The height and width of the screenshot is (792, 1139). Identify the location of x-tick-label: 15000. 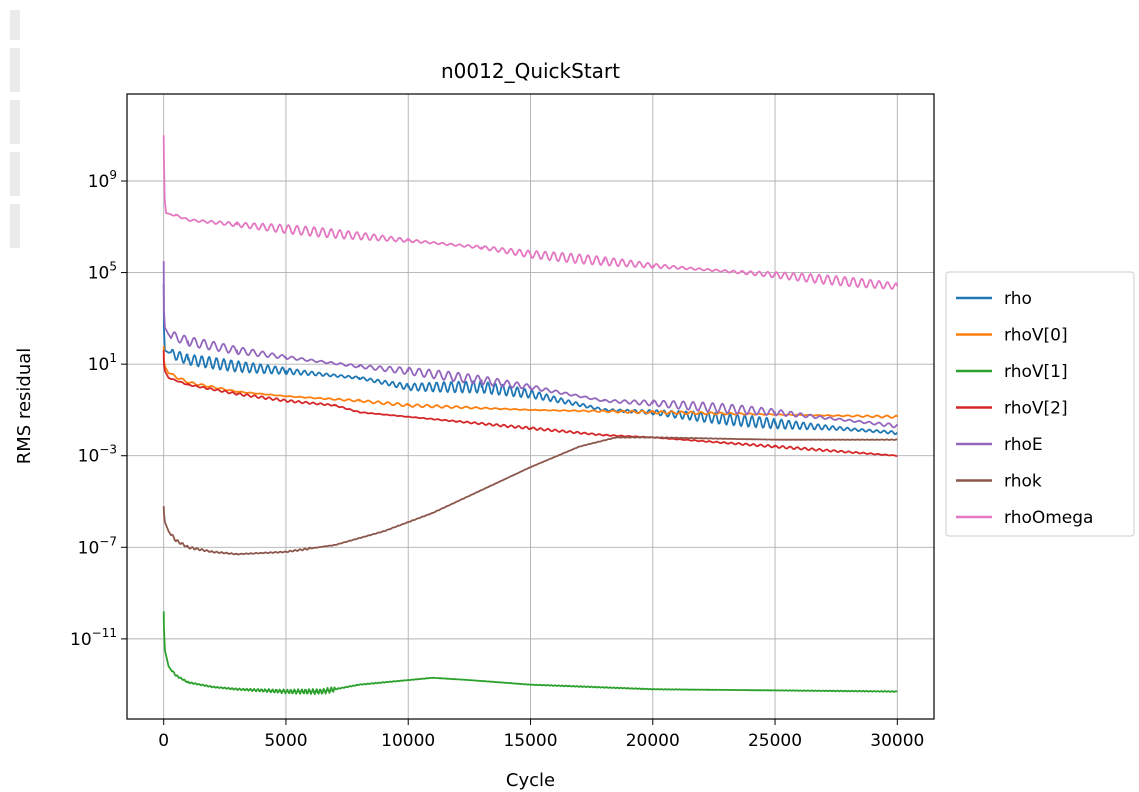
(530, 741).